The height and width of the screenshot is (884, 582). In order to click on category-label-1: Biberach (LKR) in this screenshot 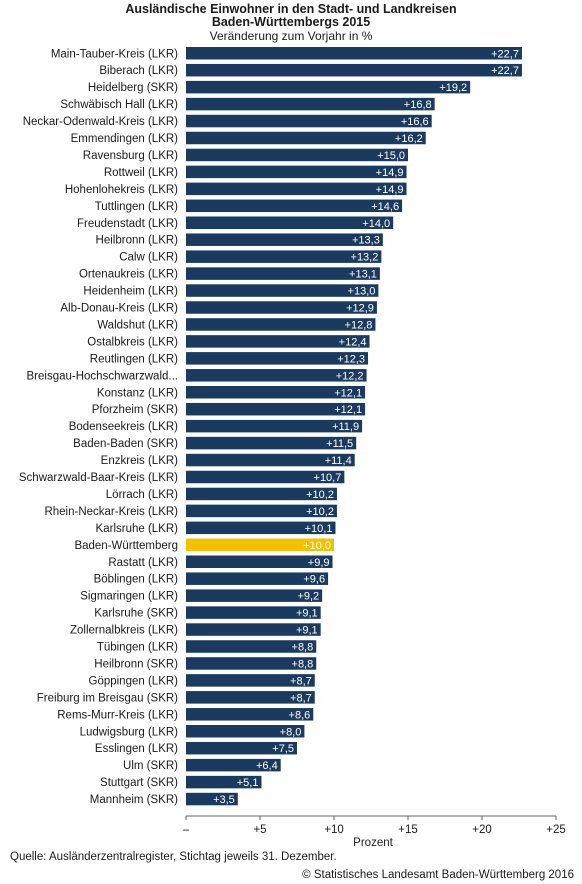, I will do `click(138, 71)`.